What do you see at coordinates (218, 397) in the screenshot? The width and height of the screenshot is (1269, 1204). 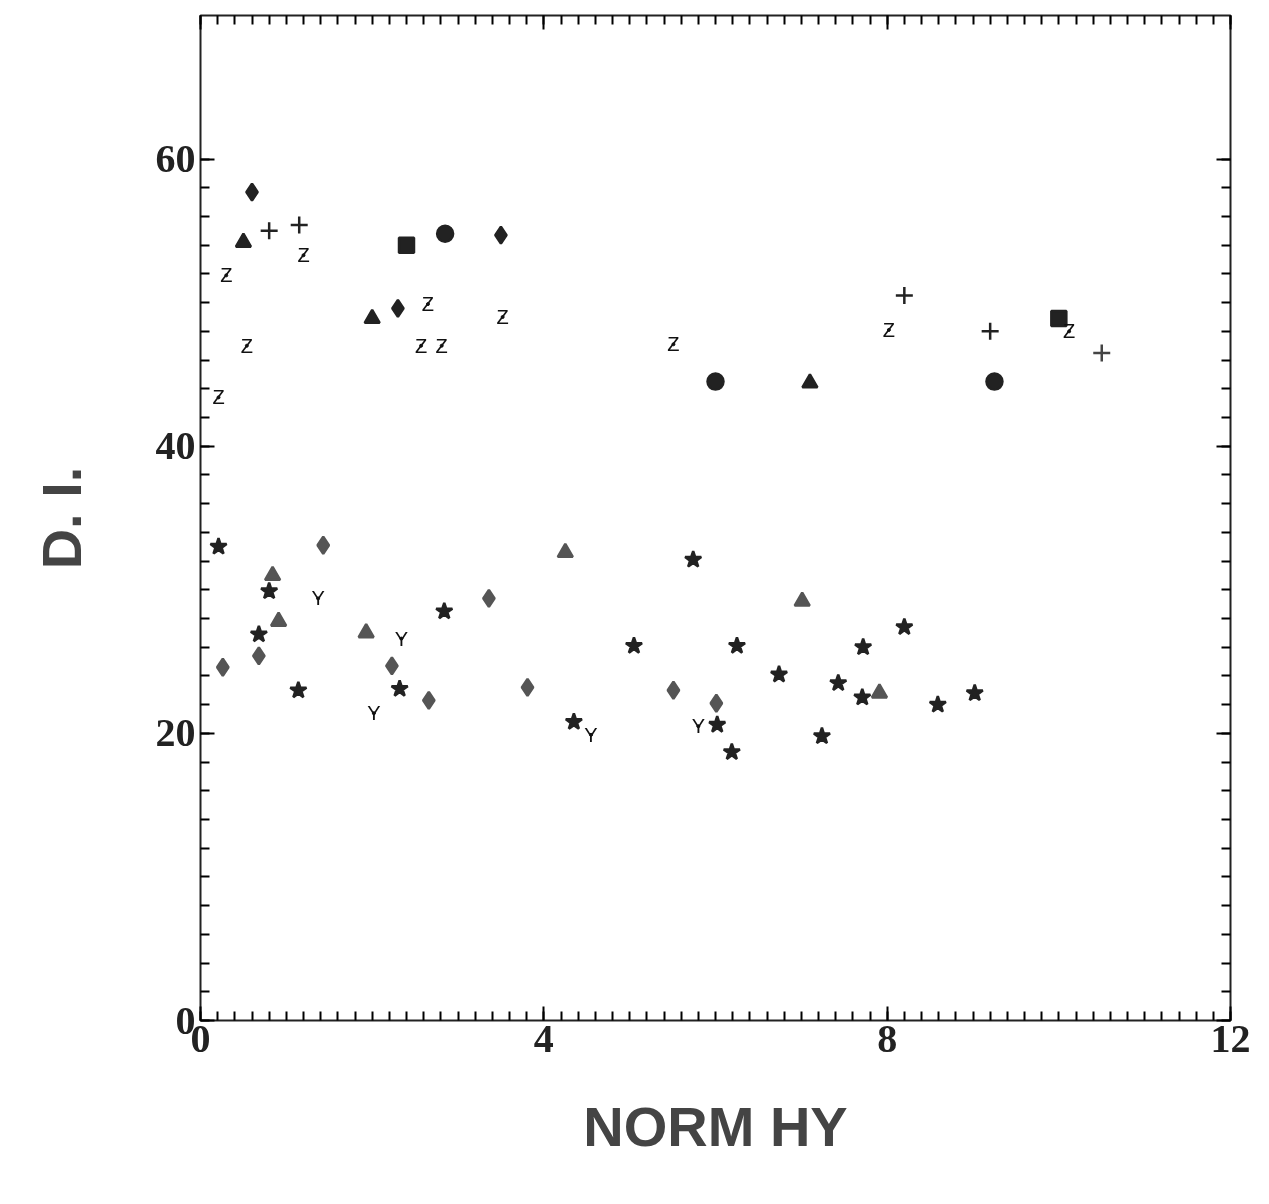 I see `text: Z` at bounding box center [218, 397].